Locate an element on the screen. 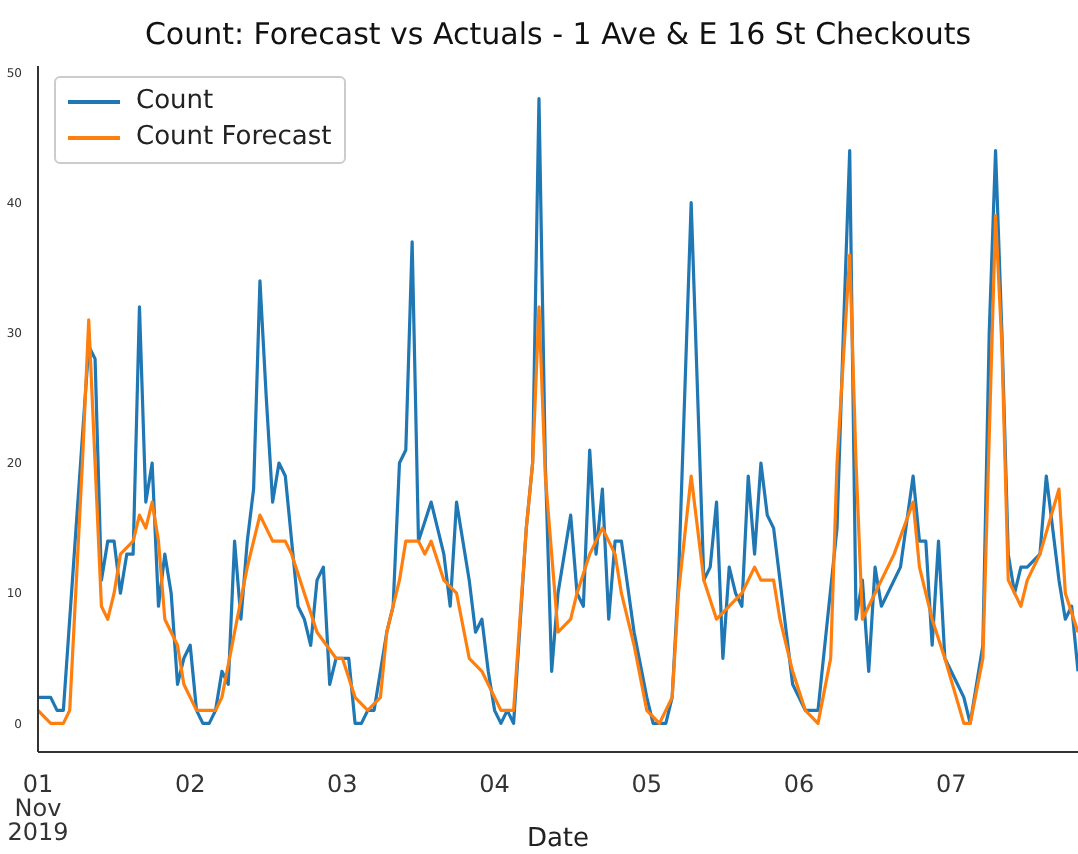  chart-title: Count: Forecast vs Actuals - 1 Ave & E 16 St Checkouts is located at coordinates (558, 34).